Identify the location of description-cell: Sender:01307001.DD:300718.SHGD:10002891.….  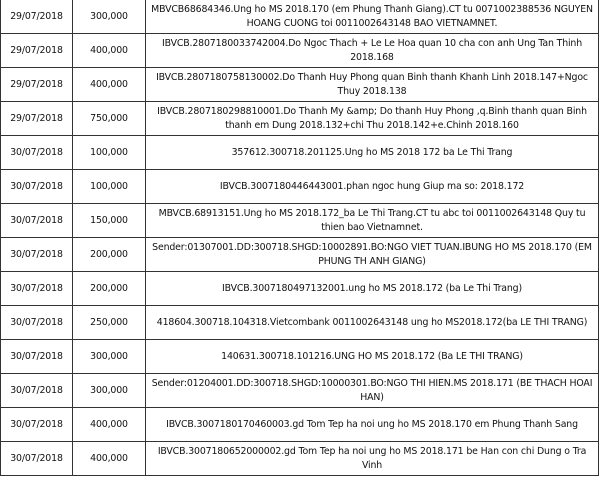
(372, 254).